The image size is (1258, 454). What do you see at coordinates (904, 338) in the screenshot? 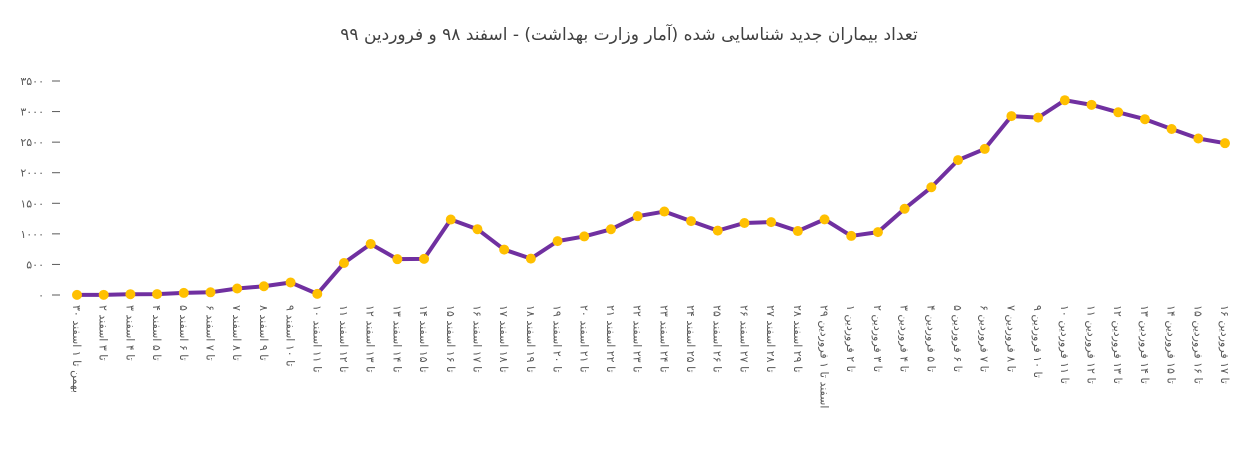
I see `x-tick-label: ۳ تا ۴ فروردین` at bounding box center [904, 338].